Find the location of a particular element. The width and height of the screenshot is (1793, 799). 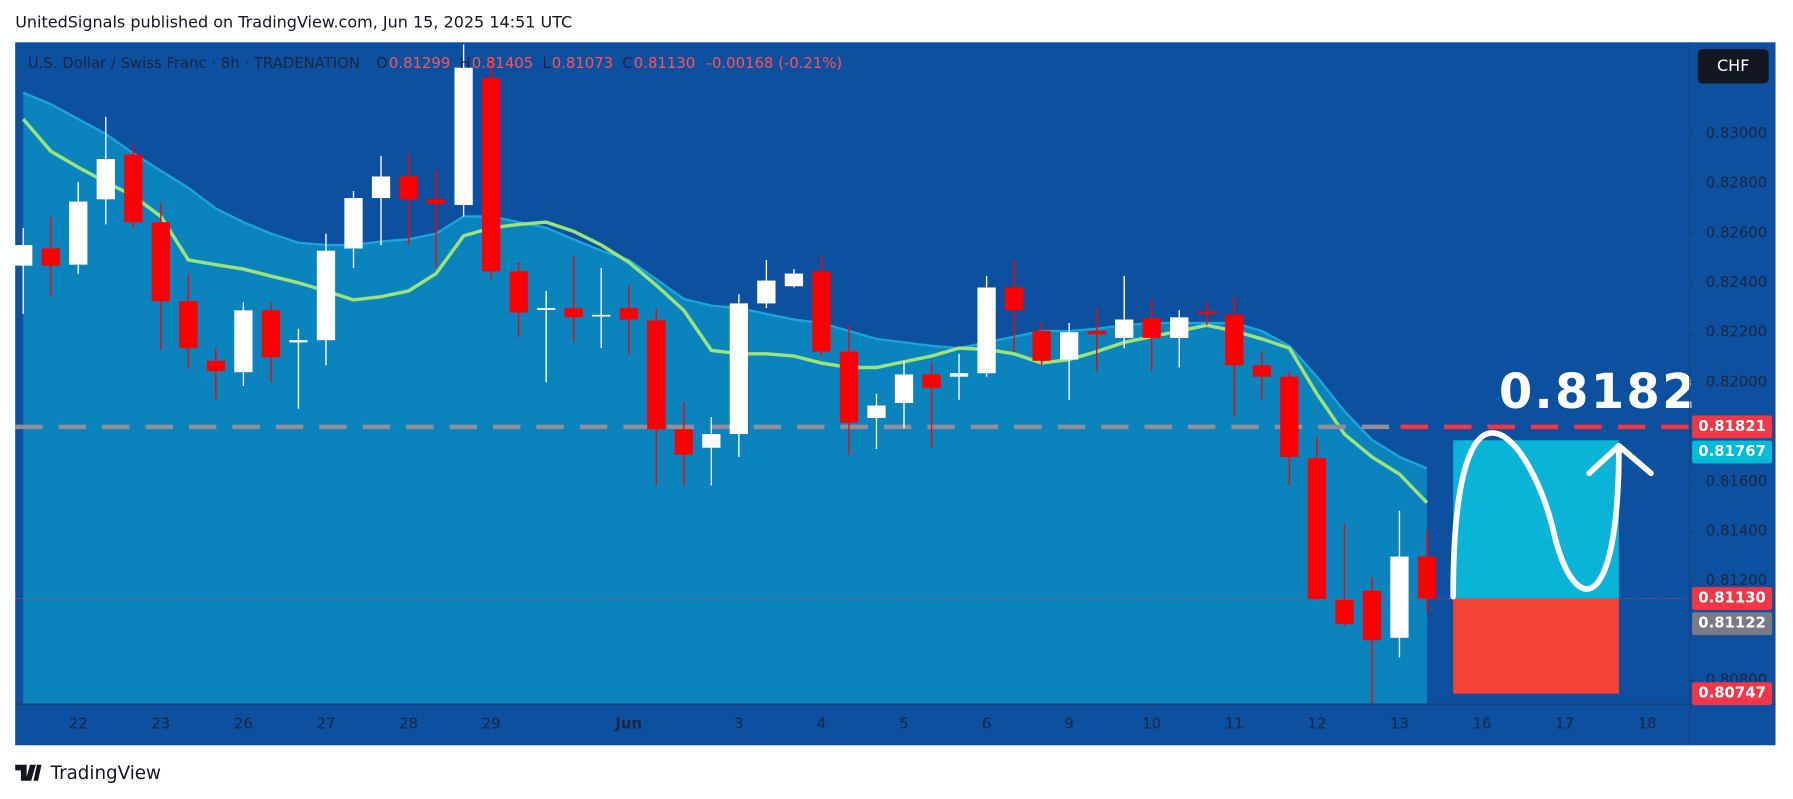

x-tick-label: 5 is located at coordinates (903, 724).